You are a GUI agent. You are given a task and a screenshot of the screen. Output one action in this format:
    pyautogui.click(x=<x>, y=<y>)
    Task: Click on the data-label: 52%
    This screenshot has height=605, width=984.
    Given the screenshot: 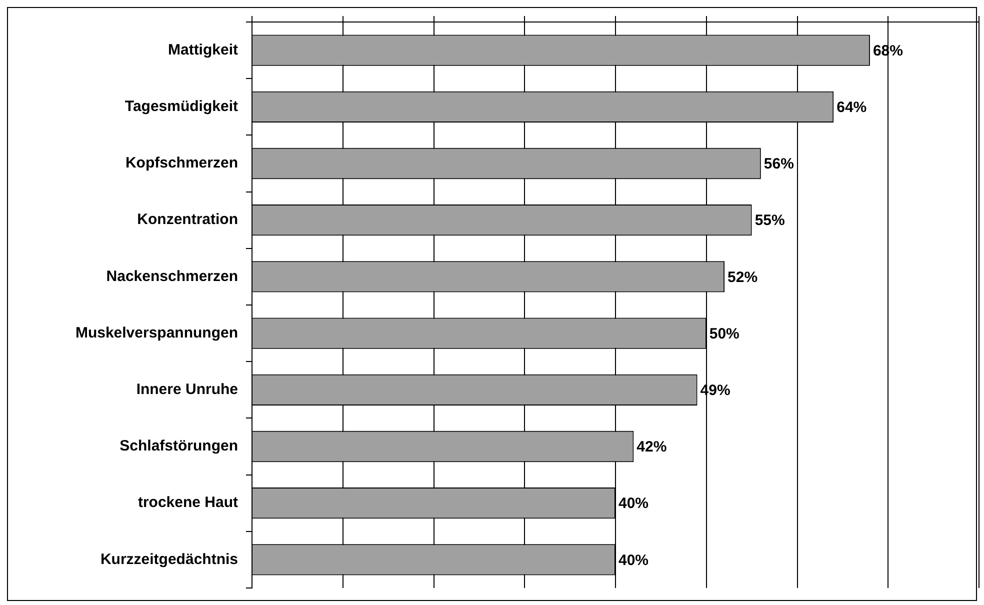 What is the action you would take?
    pyautogui.click(x=743, y=277)
    